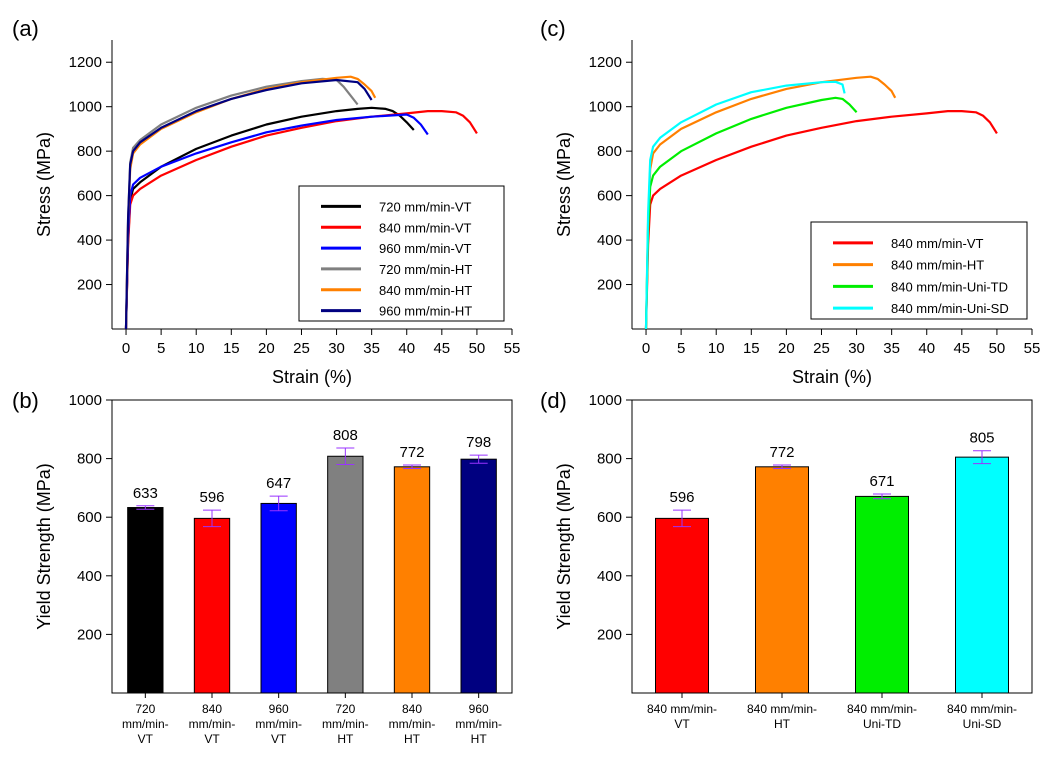 The image size is (1057, 766). Describe the element at coordinates (478, 442) in the screenshot. I see `bar-value-label: 798` at that location.